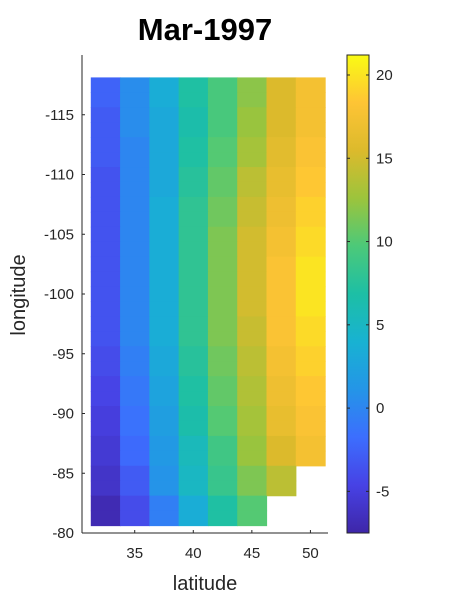  Describe the element at coordinates (384, 75) in the screenshot. I see `colorbar-tick-label: 20` at that location.